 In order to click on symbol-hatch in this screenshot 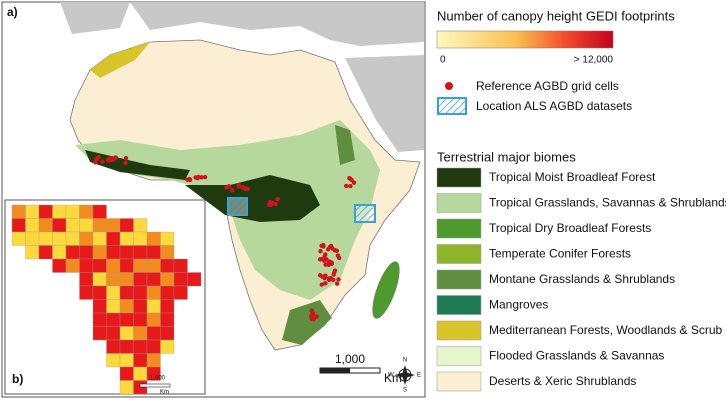, I will do `click(452, 106)`.